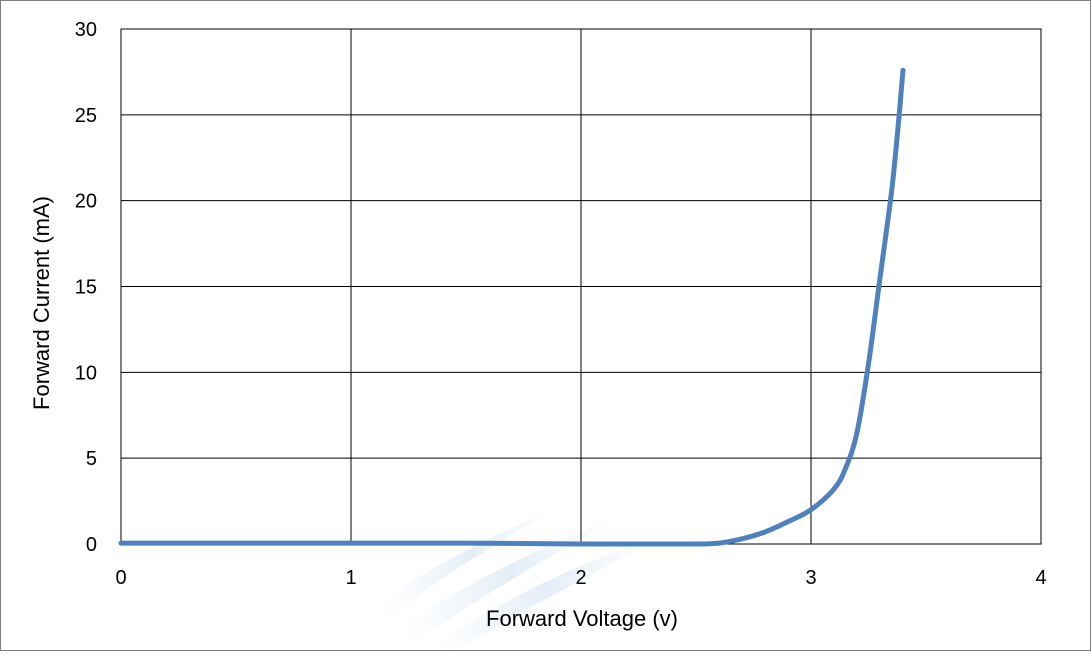 This screenshot has height=655, width=1091. What do you see at coordinates (91, 459) in the screenshot?
I see `y-tick-label: 5` at bounding box center [91, 459].